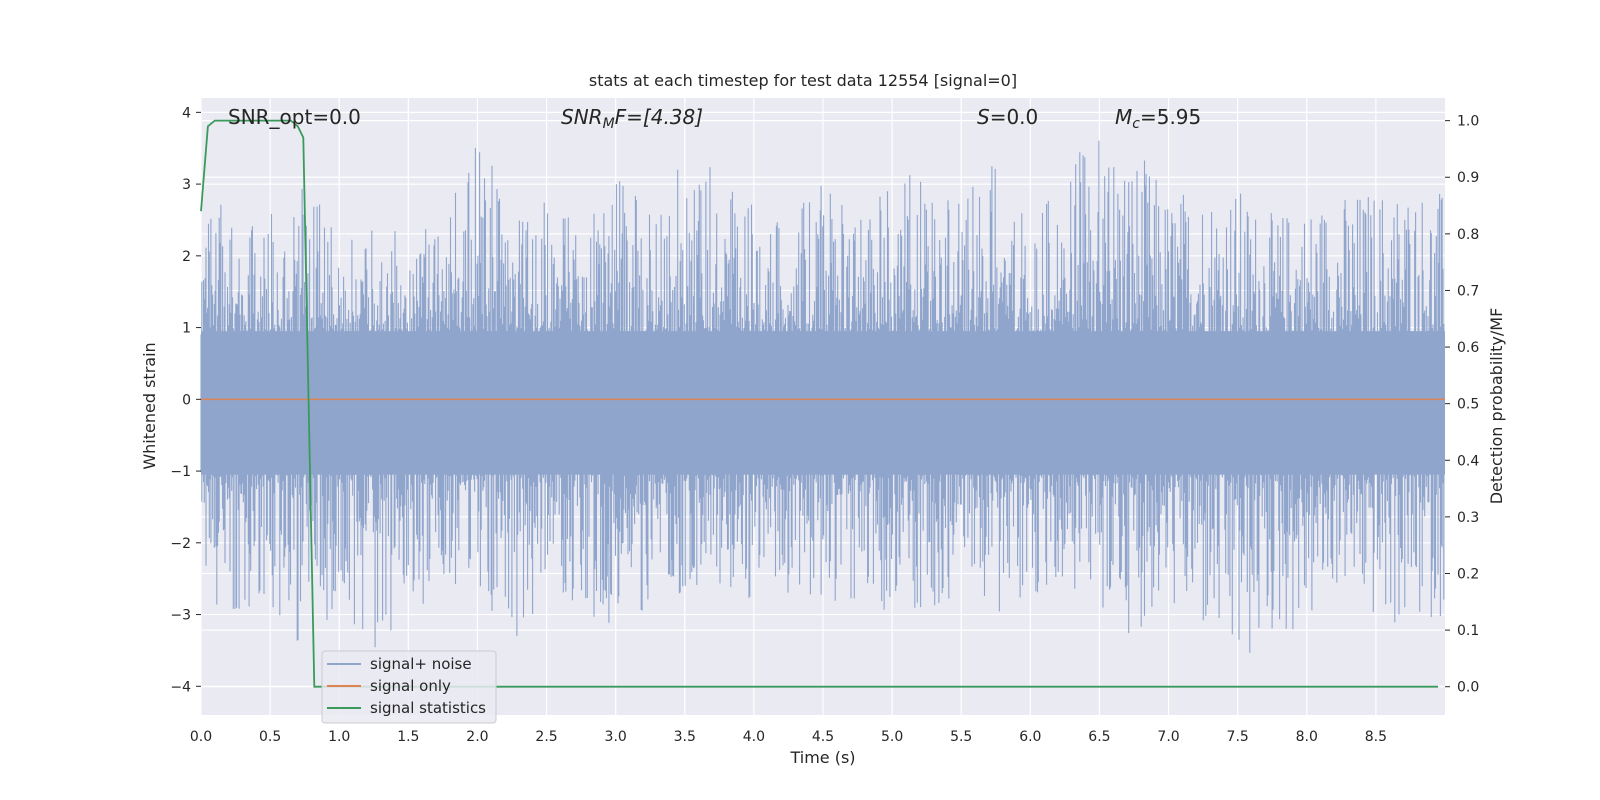  I want to click on annotation-s: S=0.0, so click(1007, 117).